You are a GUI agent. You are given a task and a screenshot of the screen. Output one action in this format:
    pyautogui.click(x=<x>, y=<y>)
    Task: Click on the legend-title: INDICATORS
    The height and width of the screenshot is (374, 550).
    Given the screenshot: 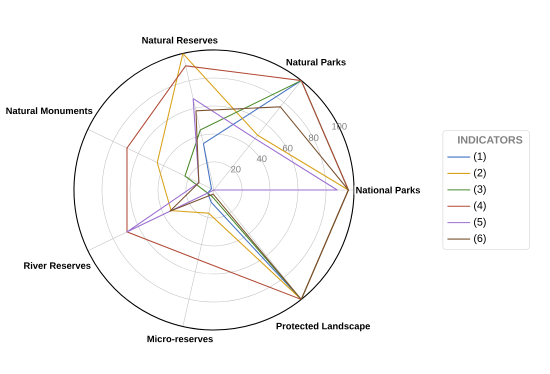 What is the action you would take?
    pyautogui.click(x=490, y=140)
    